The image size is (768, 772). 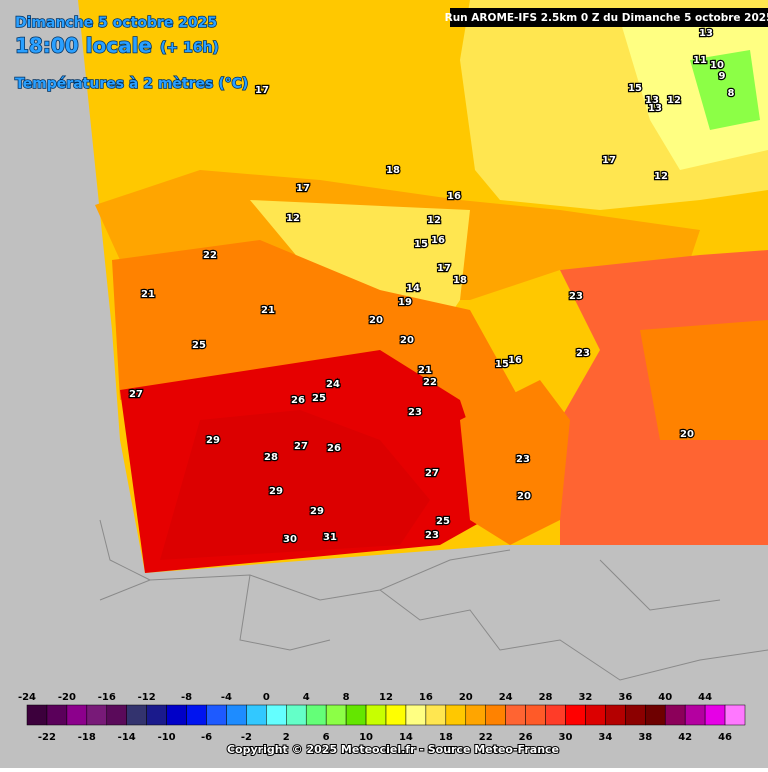 I want to click on legend-label: 16, so click(x=426, y=697).